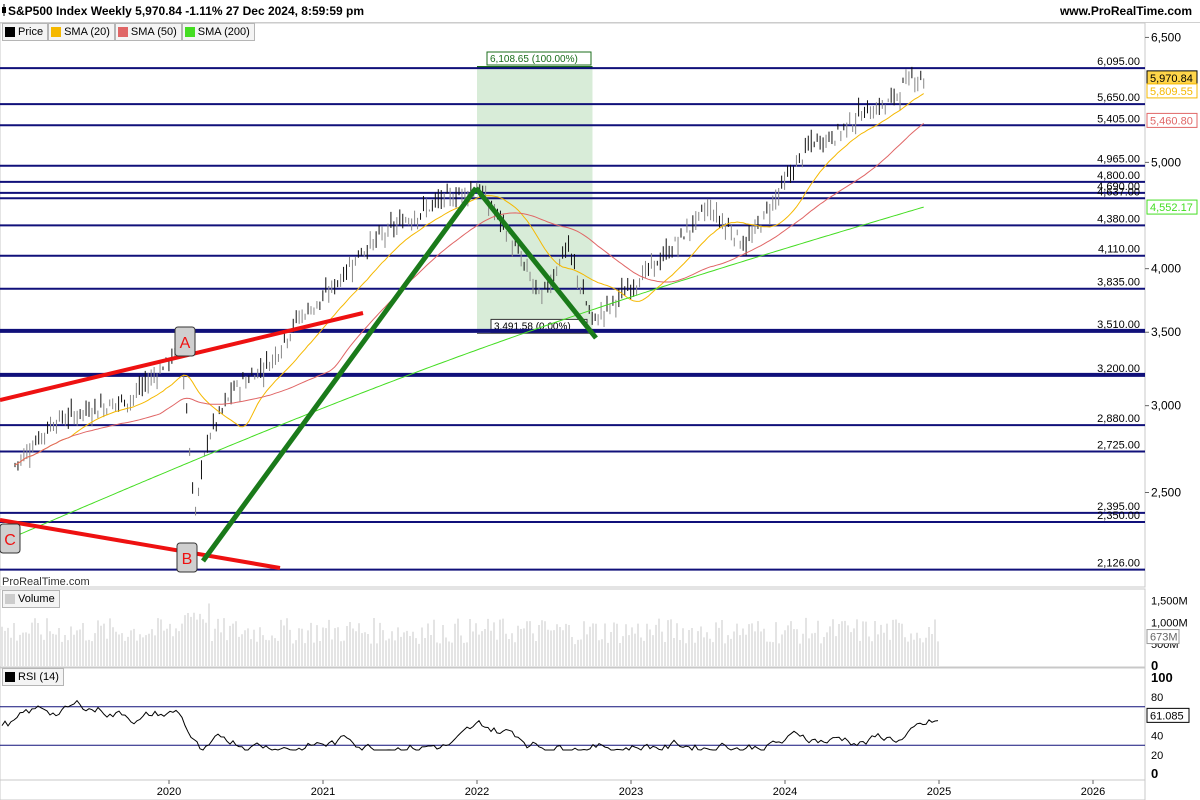  Describe the element at coordinates (87, 32) in the screenshot. I see `legend-label: SMA (20)` at that location.